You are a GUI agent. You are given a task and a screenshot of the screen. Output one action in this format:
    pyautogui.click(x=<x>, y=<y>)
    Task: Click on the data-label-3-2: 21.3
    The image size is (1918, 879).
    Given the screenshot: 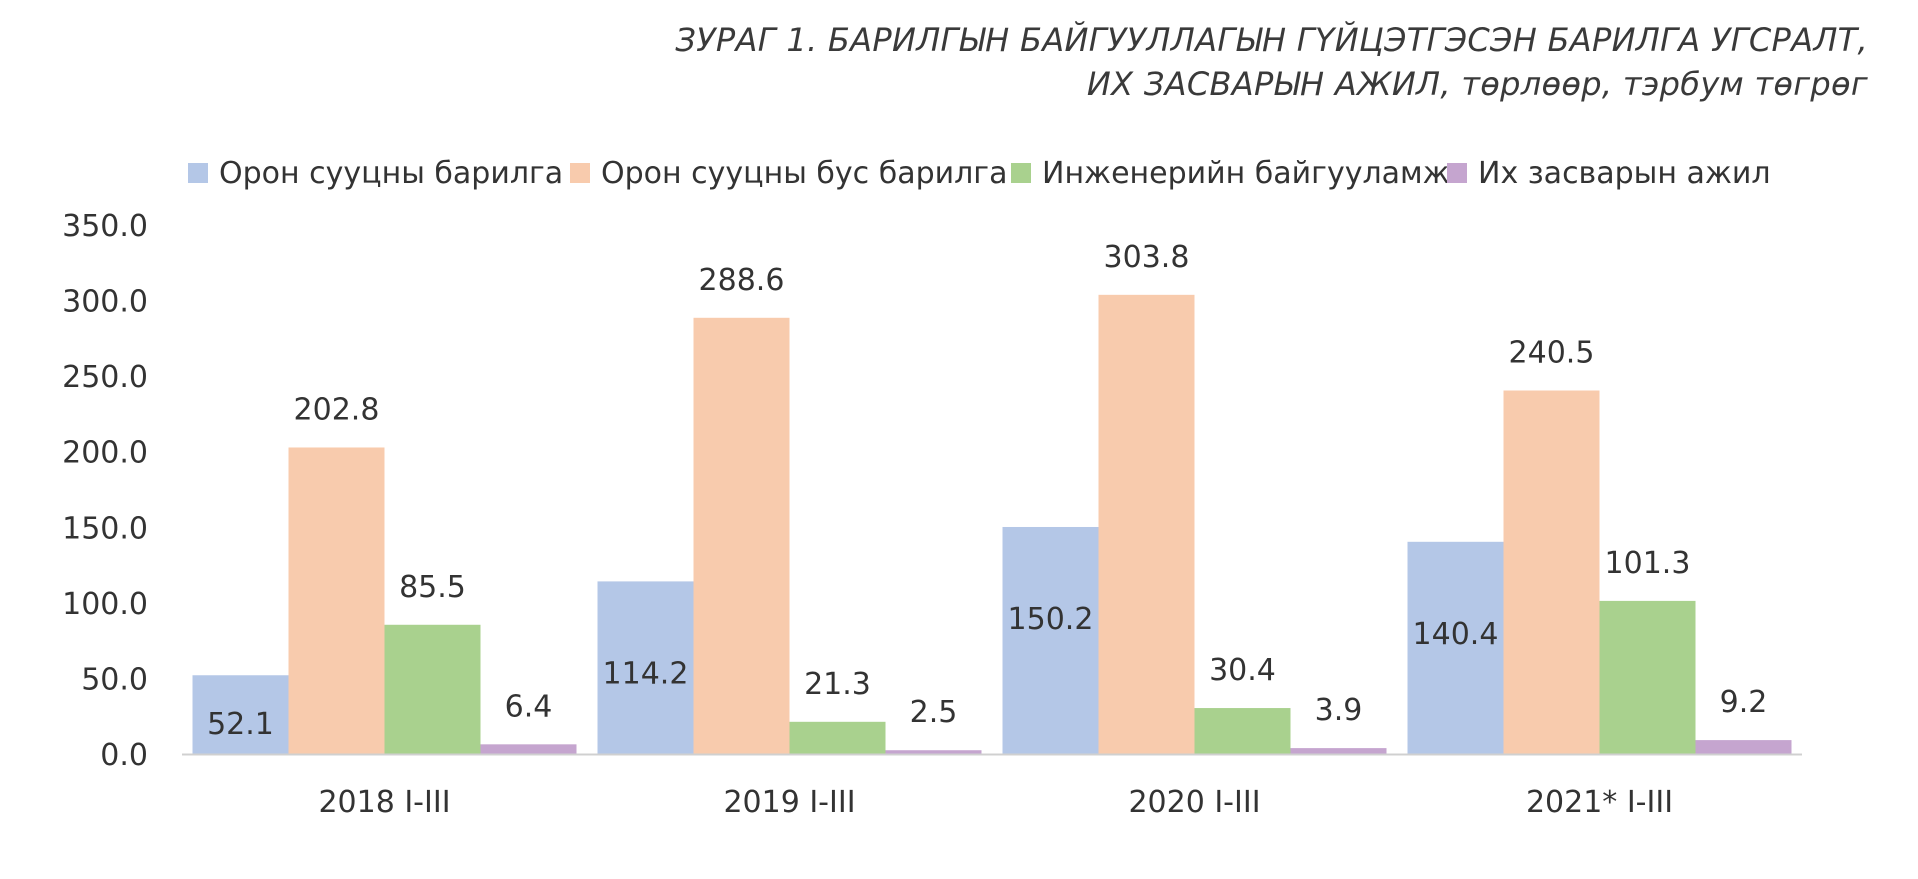 What is the action you would take?
    pyautogui.click(x=837, y=684)
    